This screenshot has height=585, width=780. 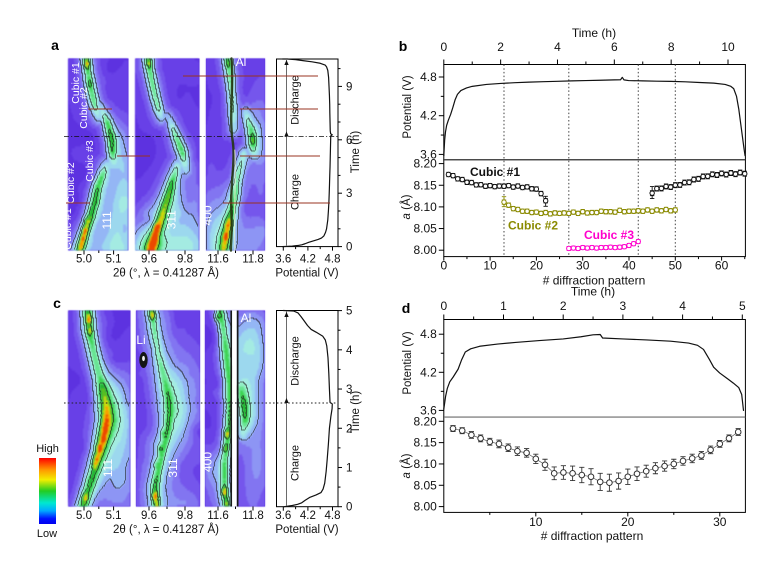 I want to click on svg-text: 40, so click(x=629, y=266).